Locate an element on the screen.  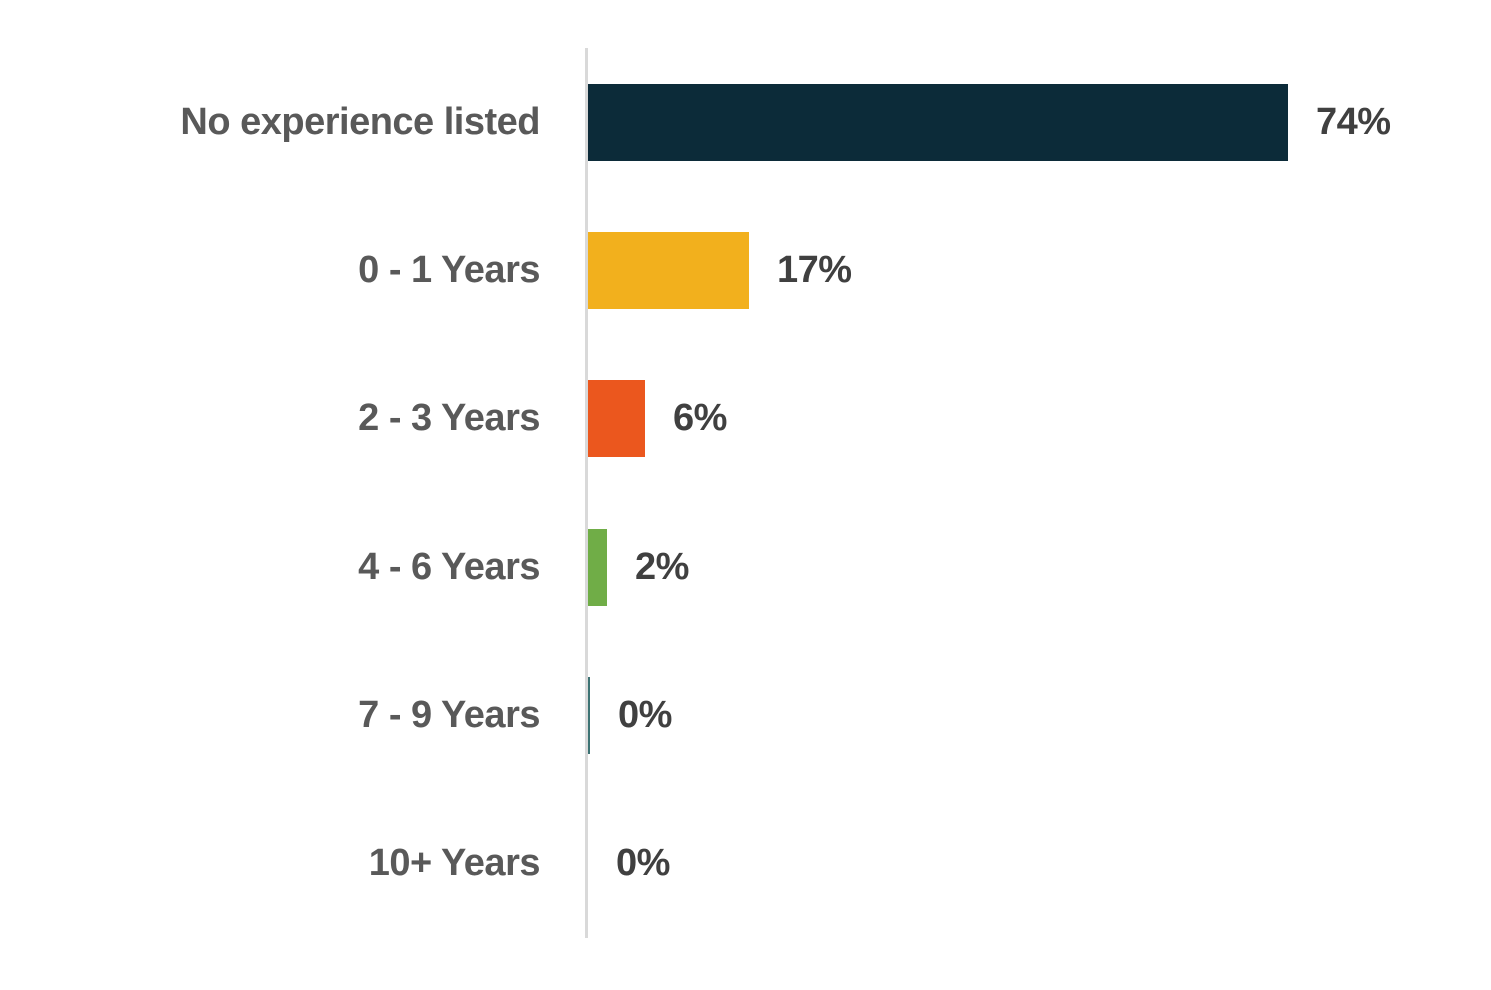
bar-area: 2% is located at coordinates (638, 567).